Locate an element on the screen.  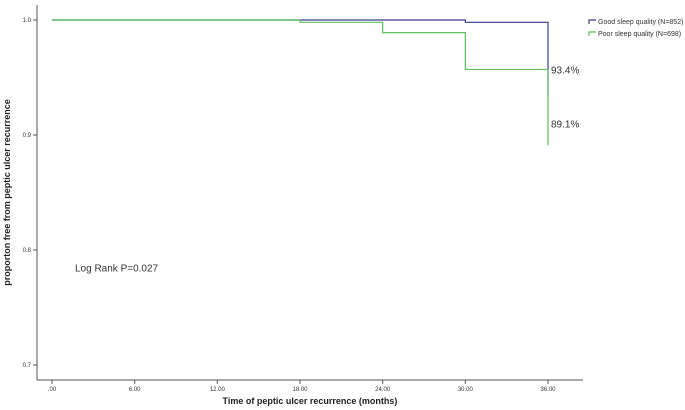
x-tick-label: 36.00 is located at coordinates (548, 390).